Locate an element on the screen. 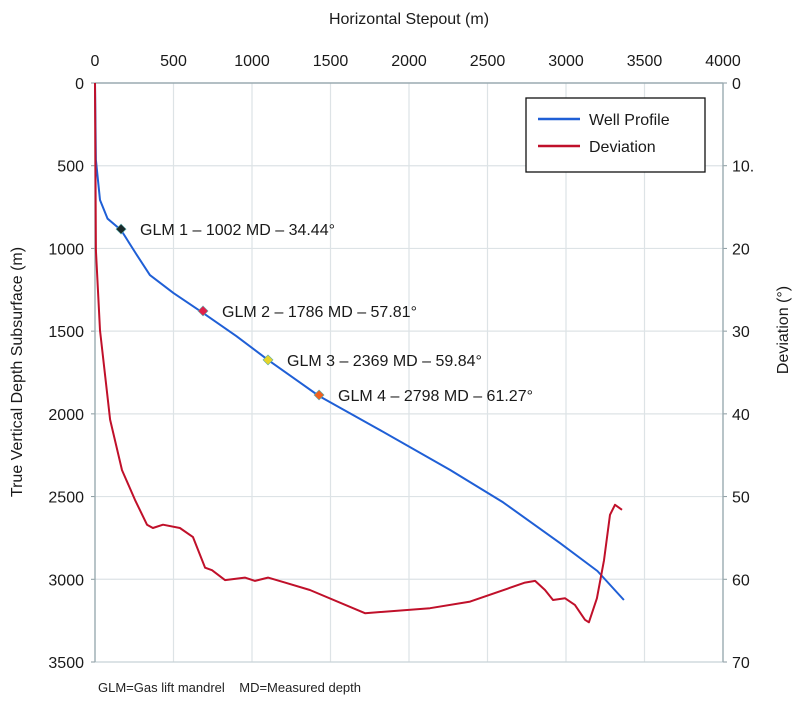 The height and width of the screenshot is (707, 800). y2-axis-title: Deviation (°) is located at coordinates (783, 330).